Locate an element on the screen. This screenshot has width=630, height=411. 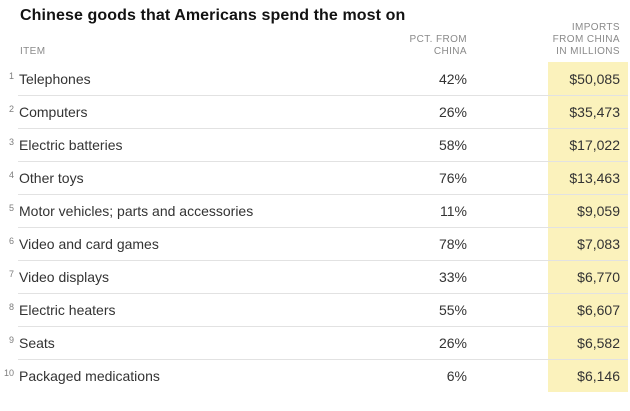
row-item: Telephones is located at coordinates (55, 78).